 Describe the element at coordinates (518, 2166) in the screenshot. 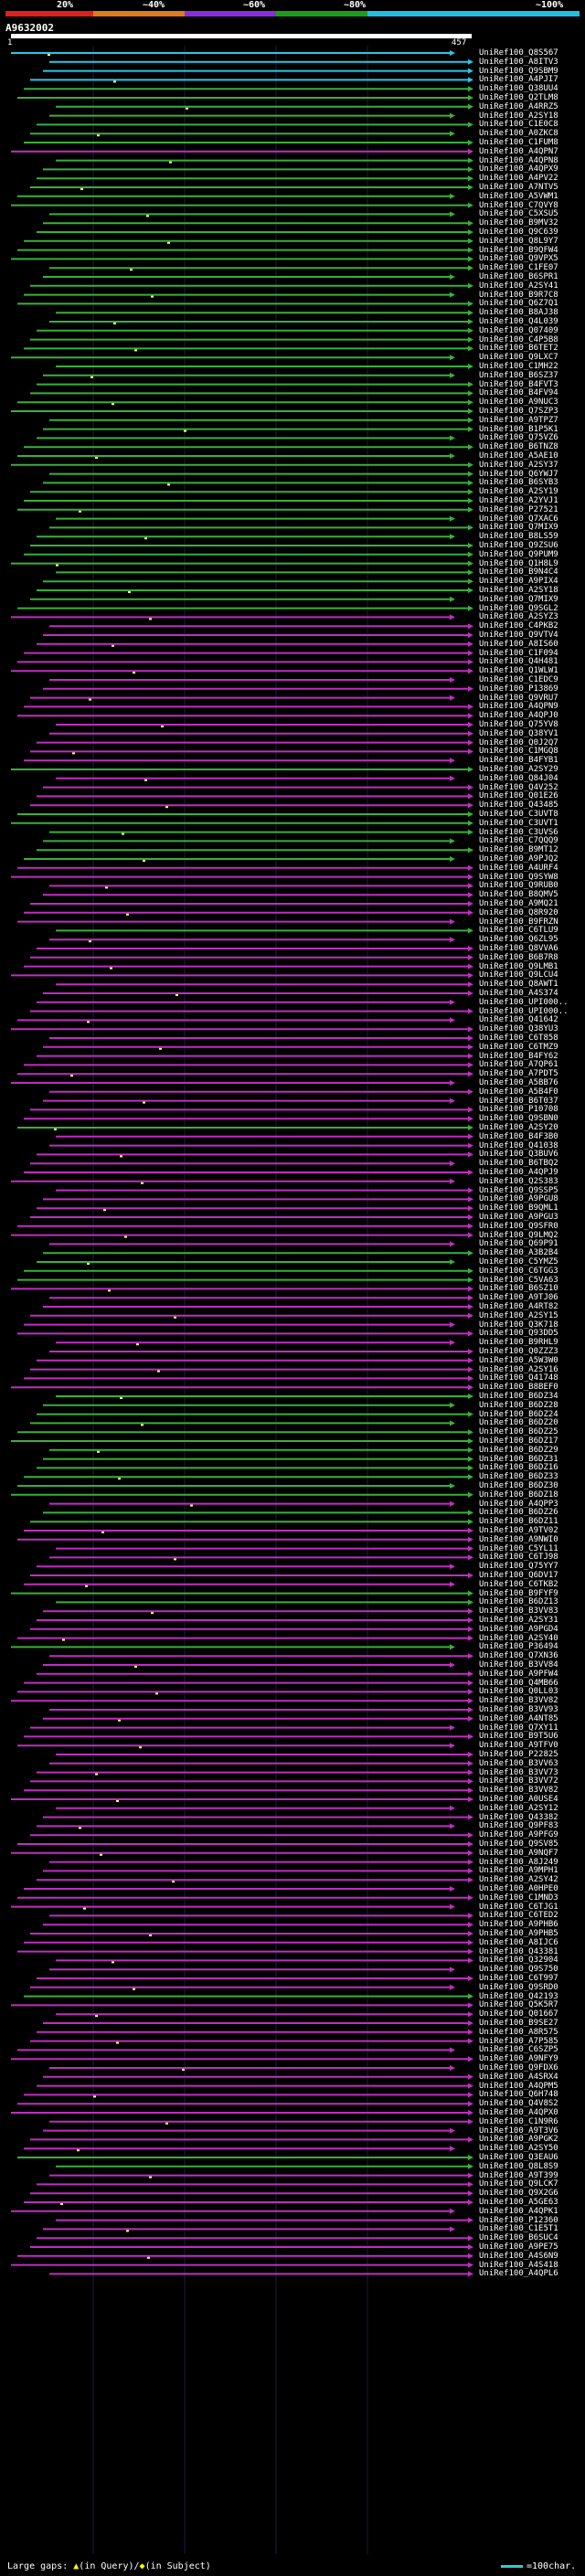

I see `hit-label: UniRef100_Q8L8S9` at that location.